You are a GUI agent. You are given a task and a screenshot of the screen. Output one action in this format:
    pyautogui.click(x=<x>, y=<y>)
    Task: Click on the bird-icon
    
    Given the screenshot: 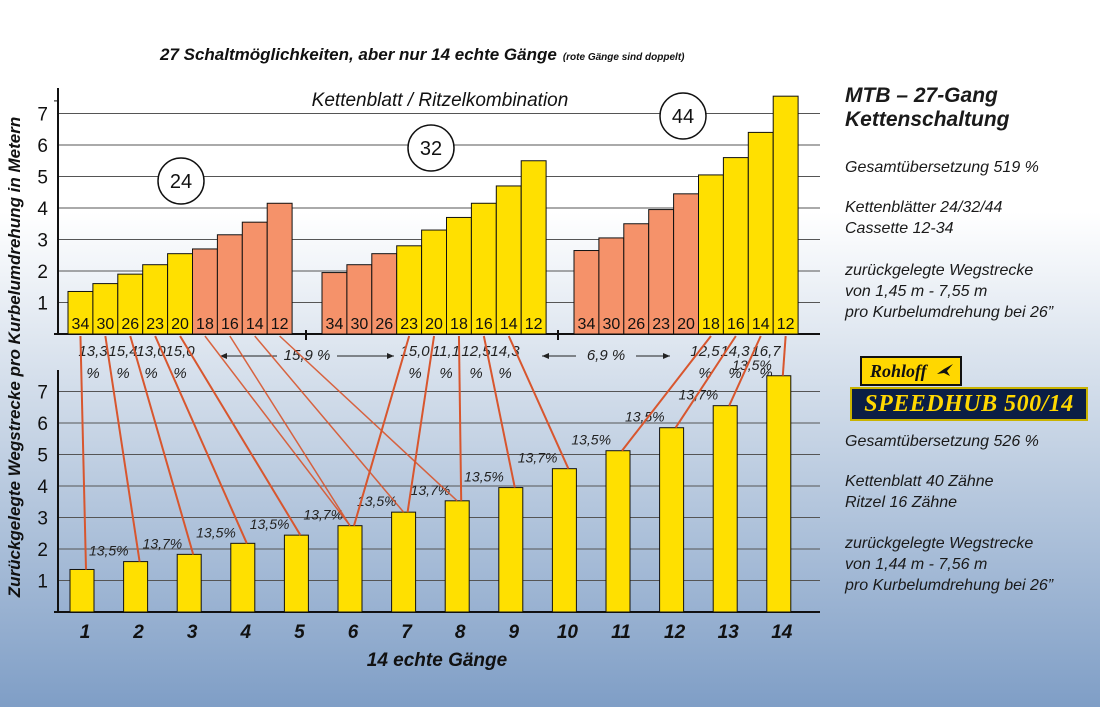 What is the action you would take?
    pyautogui.click(x=945, y=370)
    